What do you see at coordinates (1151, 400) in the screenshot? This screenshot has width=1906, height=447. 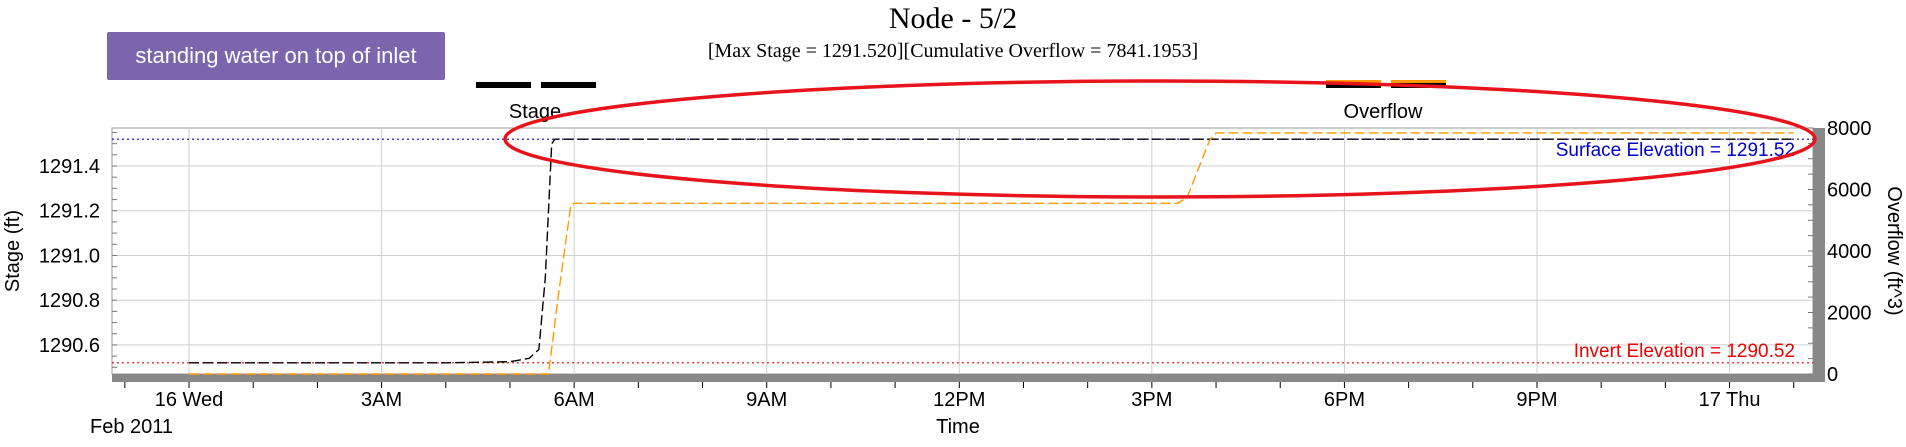 I see `x-tick-label: 3PM` at bounding box center [1151, 400].